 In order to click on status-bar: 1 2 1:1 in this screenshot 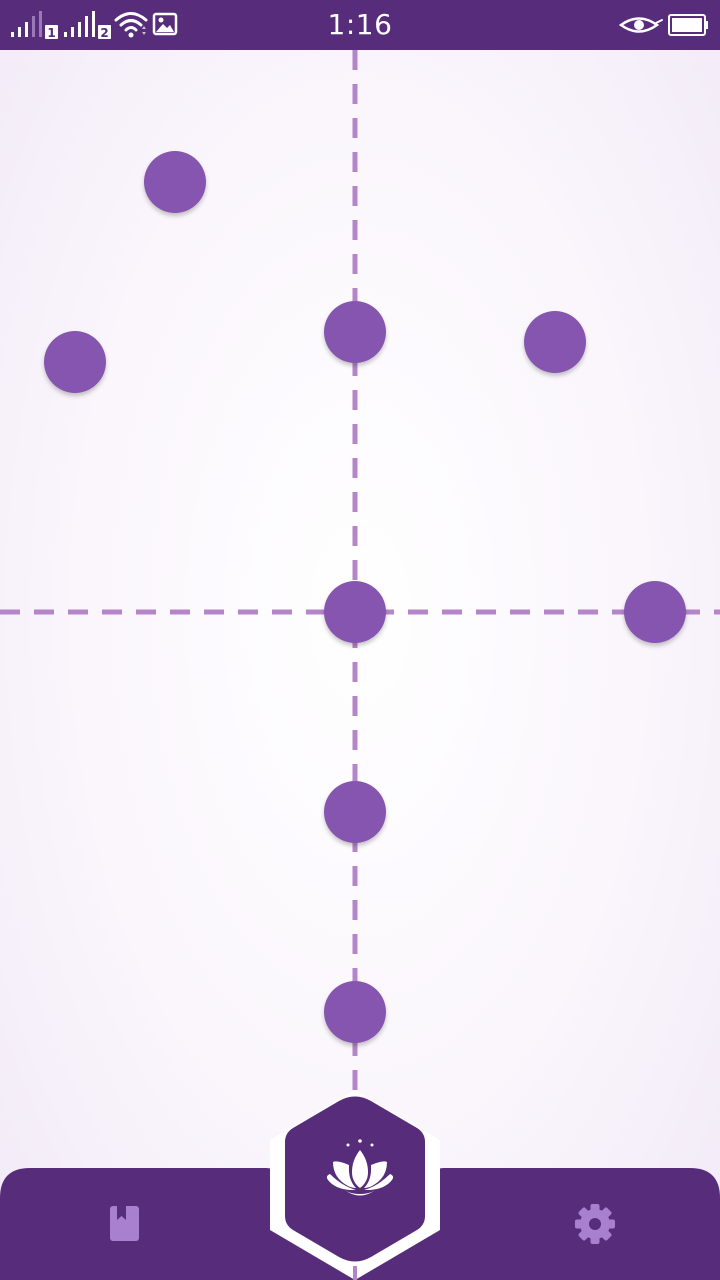, I will do `click(360, 25)`.